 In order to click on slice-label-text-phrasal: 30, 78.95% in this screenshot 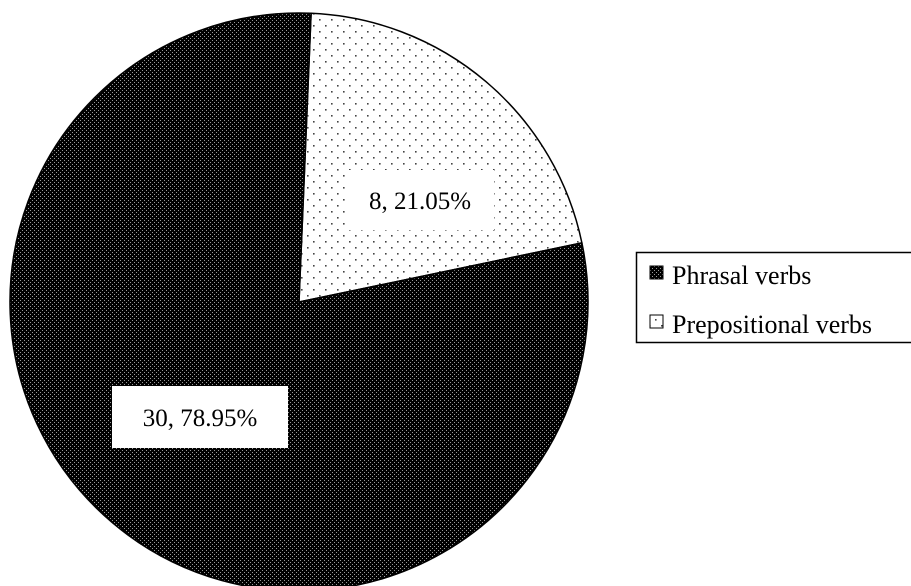, I will do `click(200, 418)`.